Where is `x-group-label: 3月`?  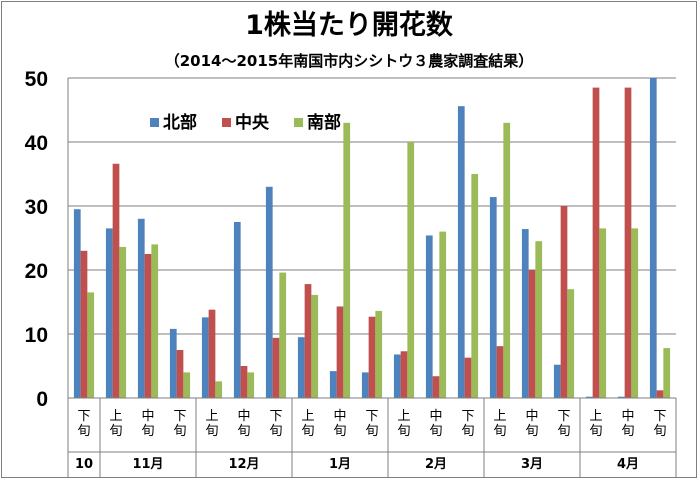
x-group-label: 3月 is located at coordinates (532, 464).